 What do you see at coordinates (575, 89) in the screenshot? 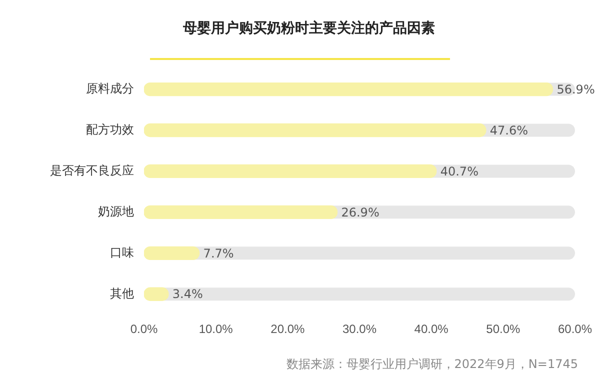
I see `data-label: 56.9%` at bounding box center [575, 89].